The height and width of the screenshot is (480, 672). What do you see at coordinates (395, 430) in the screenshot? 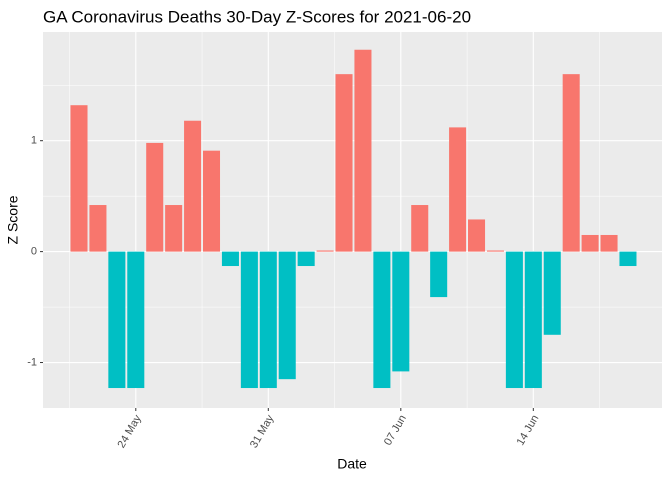
I see `x-tick-label: 07 Jun` at bounding box center [395, 430].